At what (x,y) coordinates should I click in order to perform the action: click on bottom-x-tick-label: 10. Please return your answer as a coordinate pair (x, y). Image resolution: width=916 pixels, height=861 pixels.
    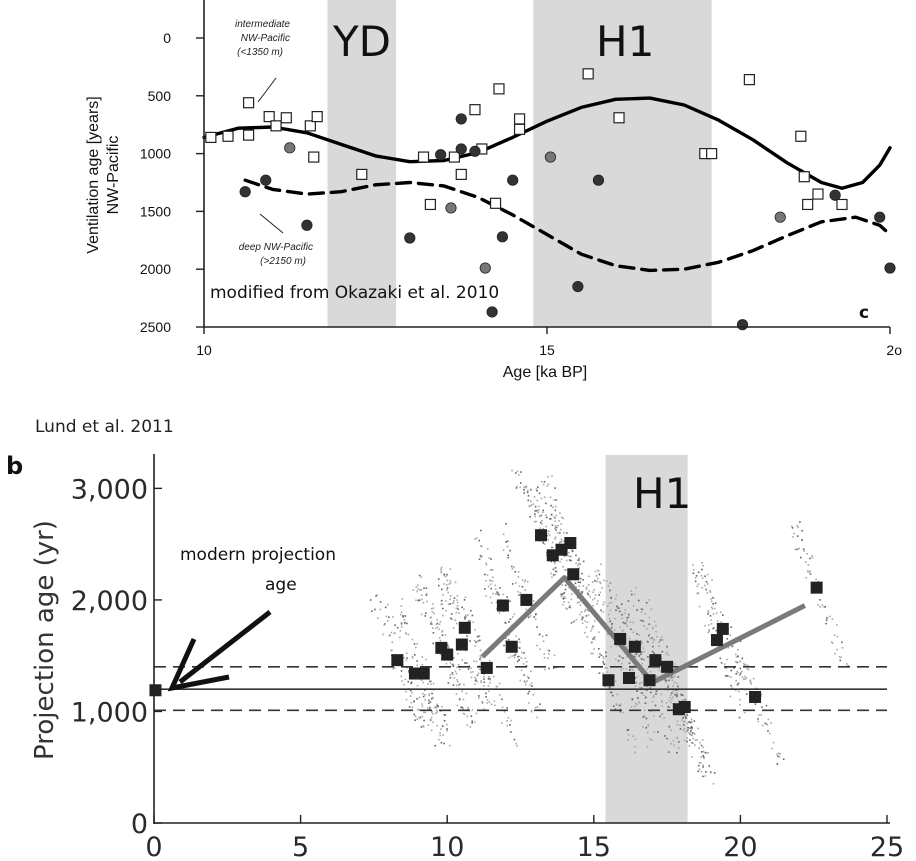
    Looking at the image, I should click on (447, 846).